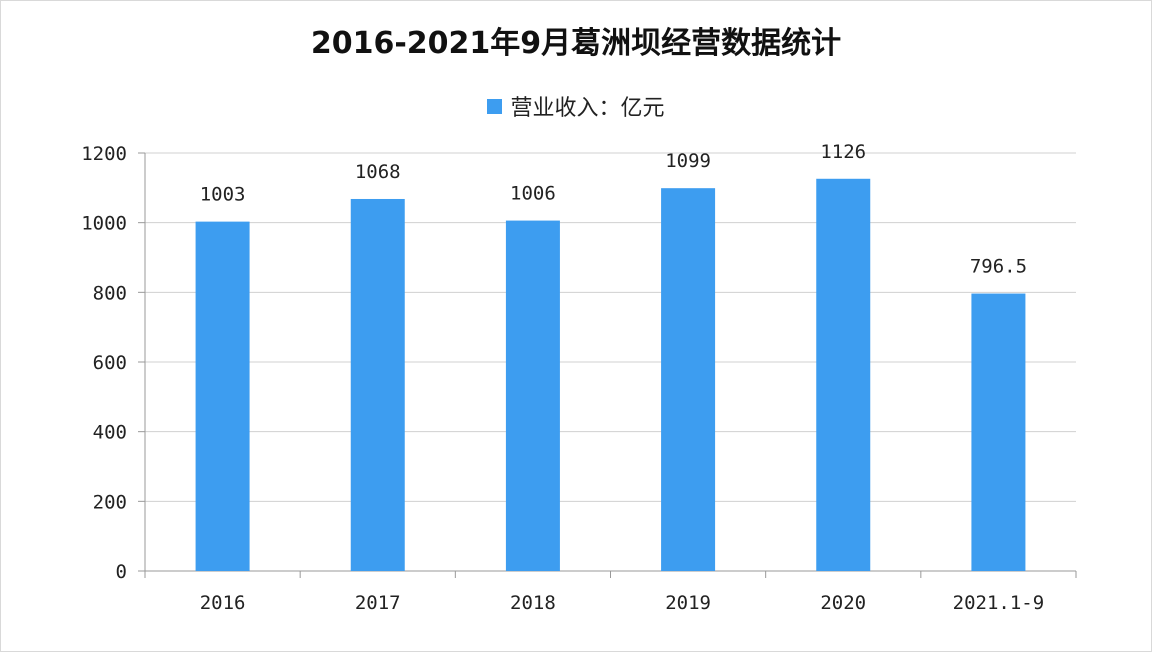 This screenshot has height=652, width=1152. I want to click on x-tick-label: 2020, so click(843, 603).